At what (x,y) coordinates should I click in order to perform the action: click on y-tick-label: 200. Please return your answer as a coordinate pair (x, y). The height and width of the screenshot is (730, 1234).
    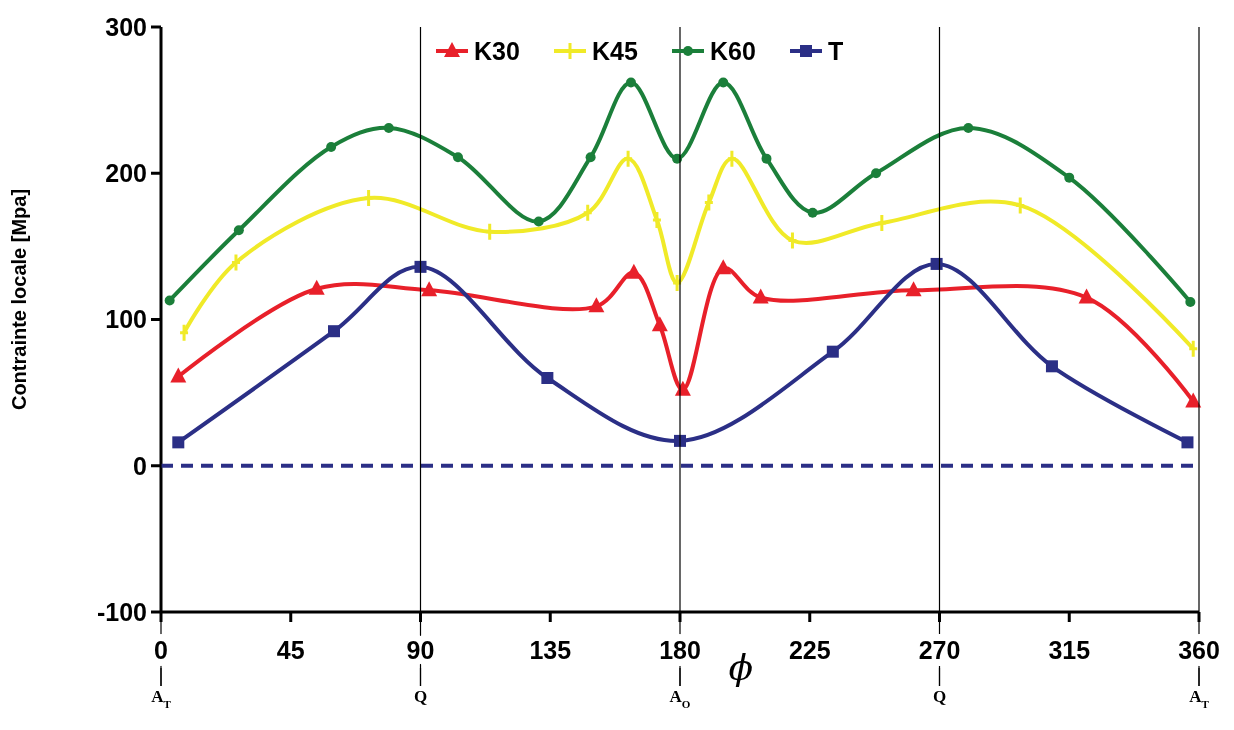
    Looking at the image, I should click on (126, 173).